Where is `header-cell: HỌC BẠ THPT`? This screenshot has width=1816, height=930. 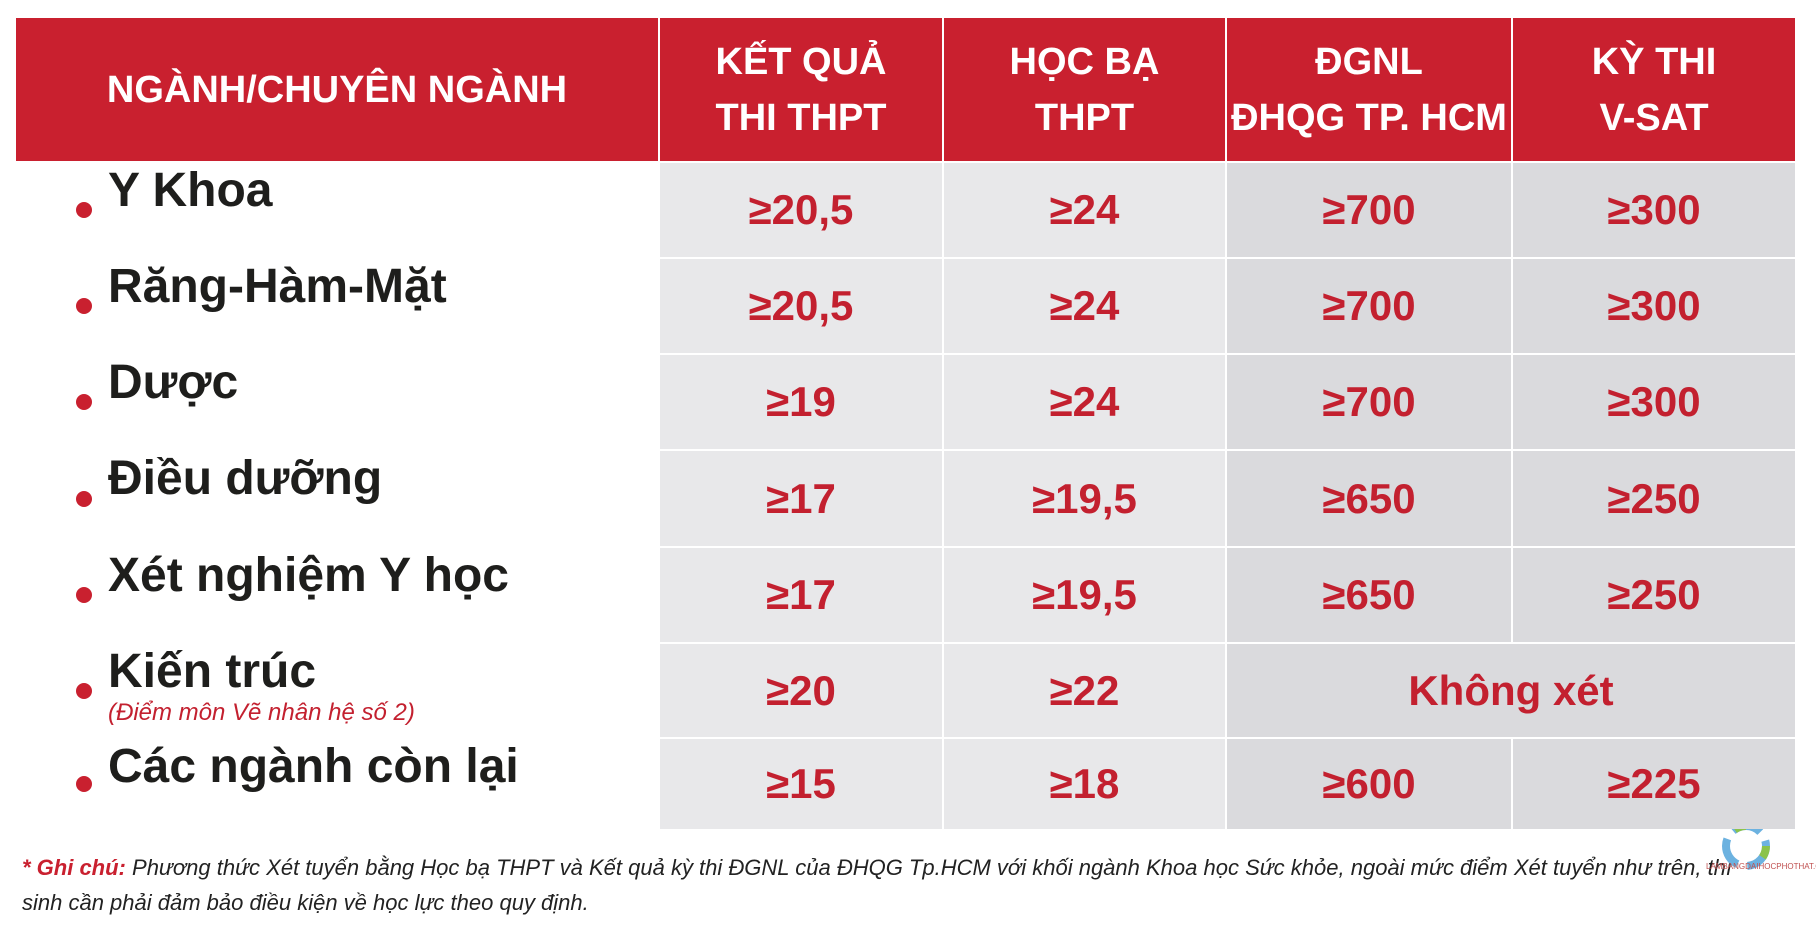 header-cell: HỌC BẠ THPT is located at coordinates (1084, 89).